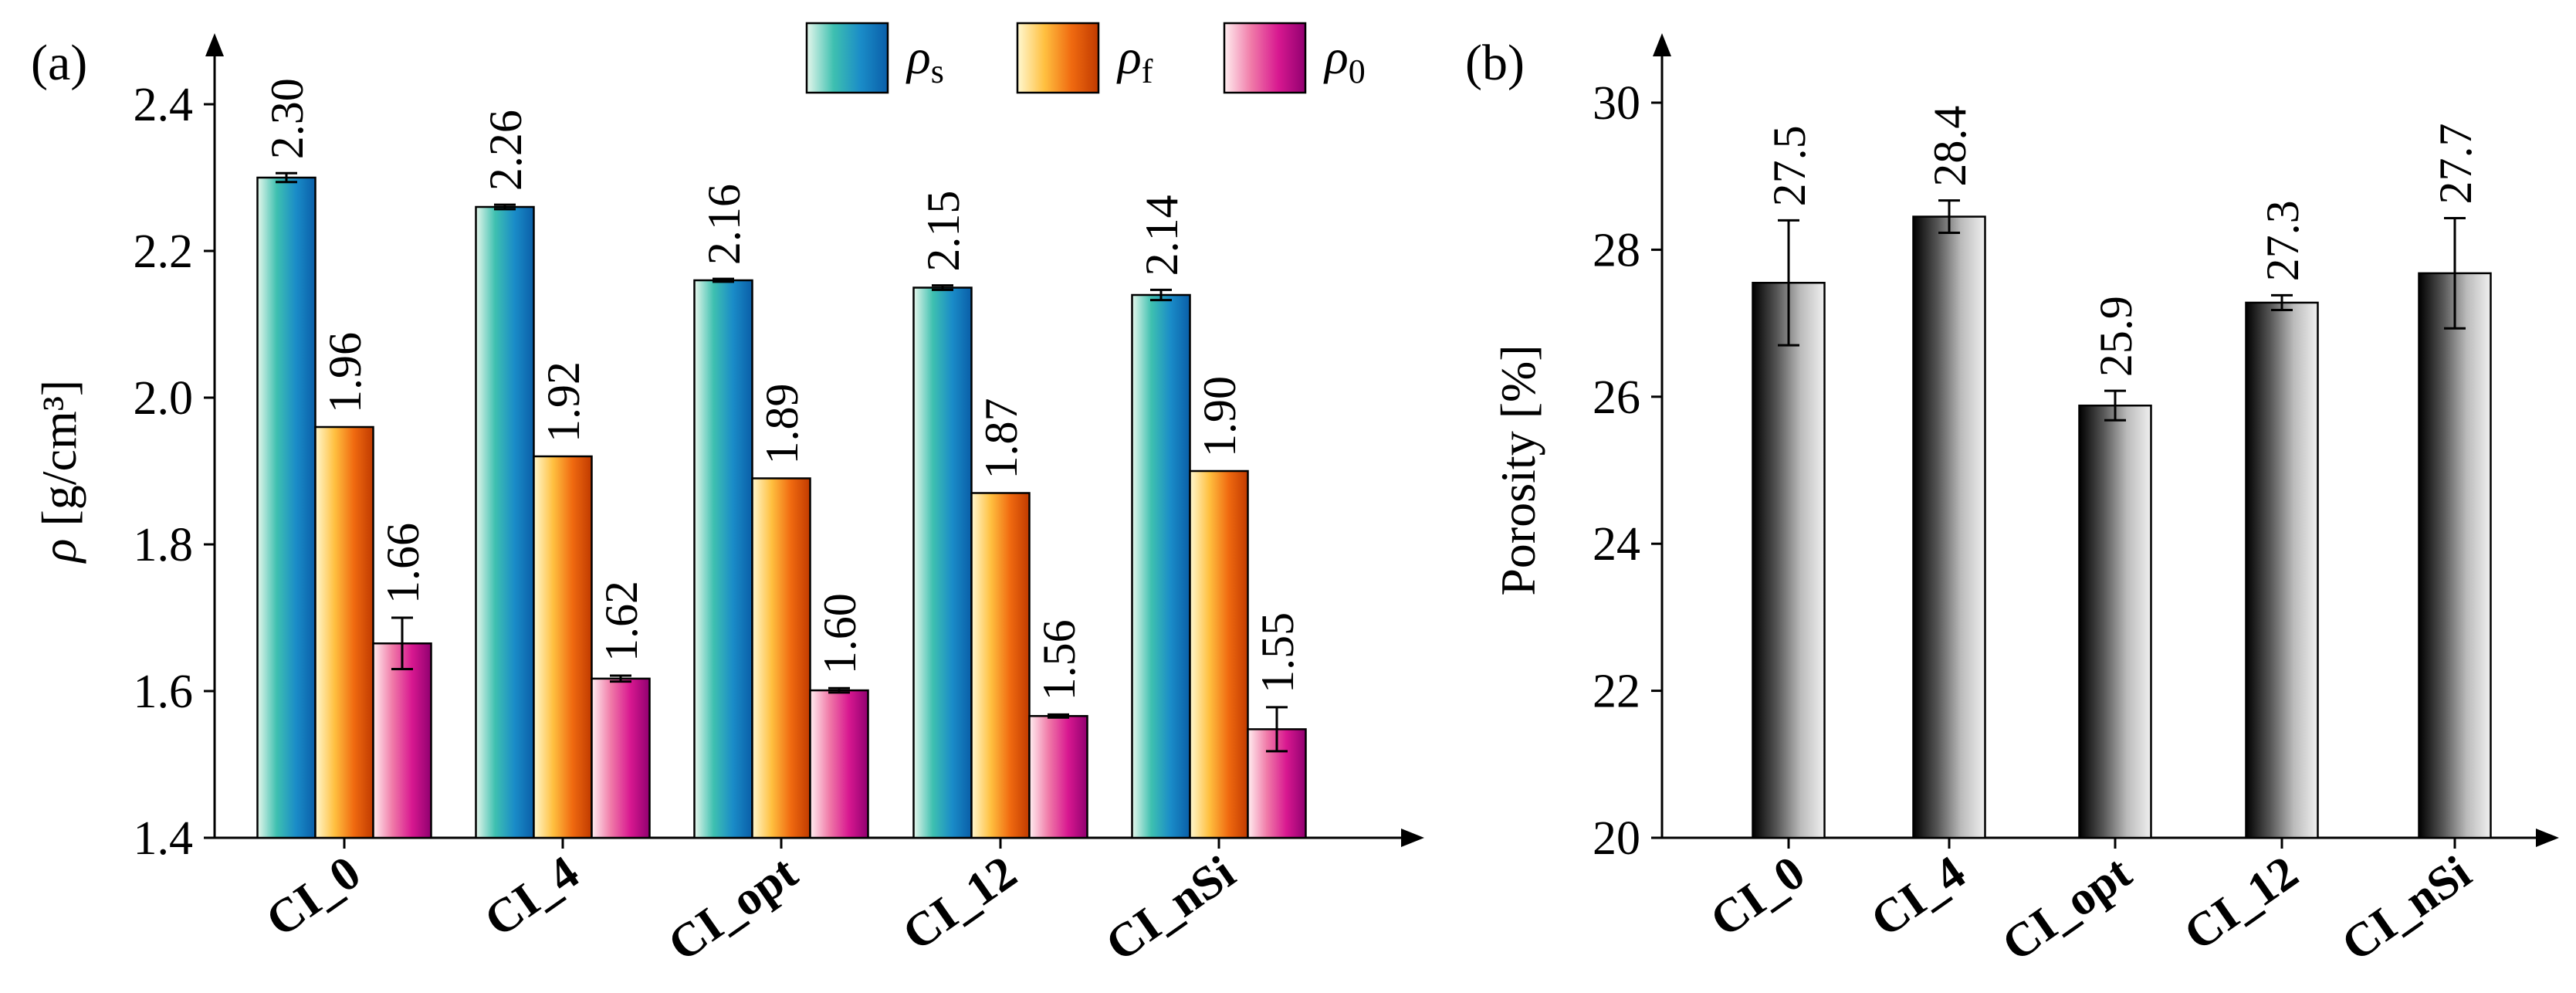 The height and width of the screenshot is (993, 2576). Describe the element at coordinates (1617, 250) in the screenshot. I see `y-tick-label: 28` at that location.